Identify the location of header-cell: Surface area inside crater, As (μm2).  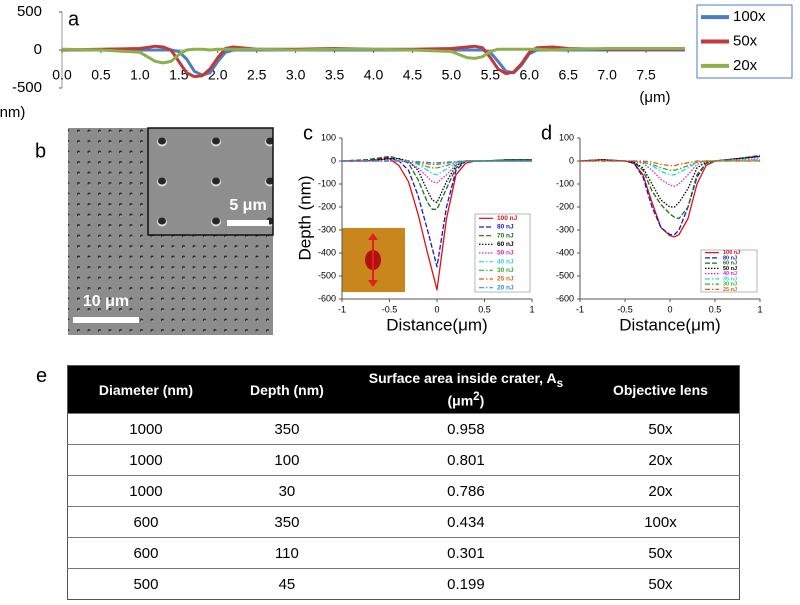
(465, 389).